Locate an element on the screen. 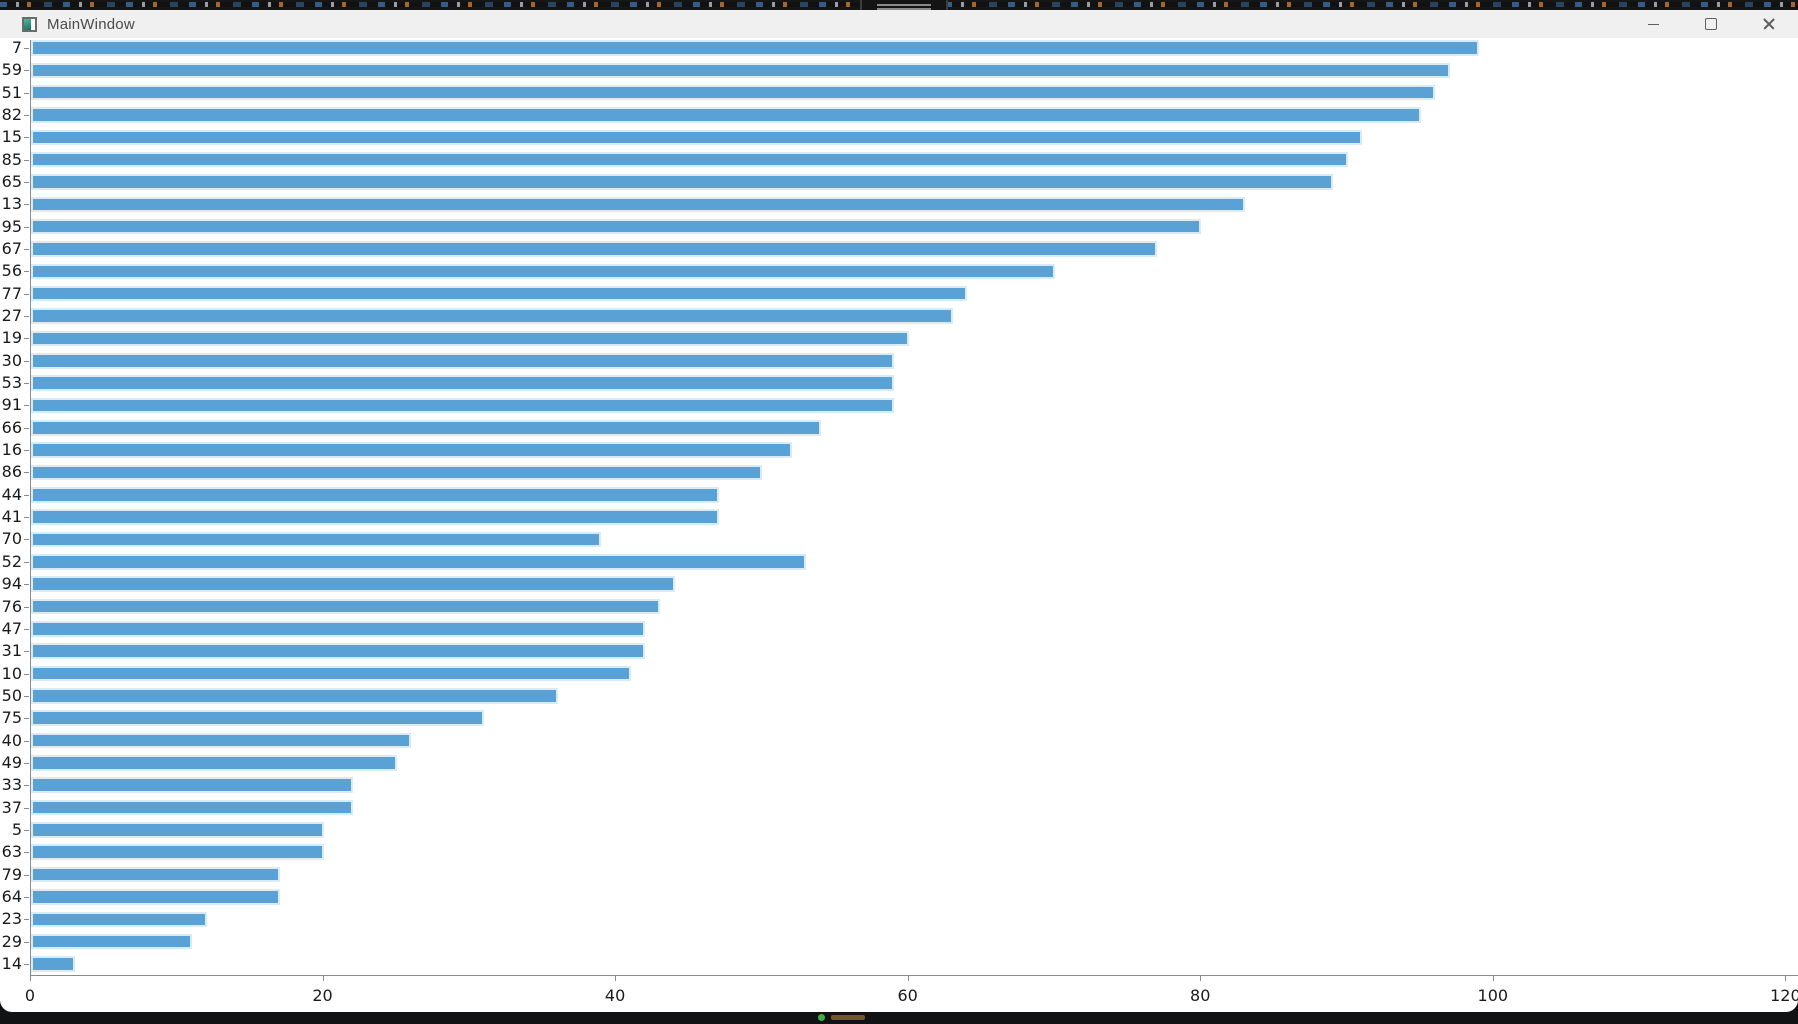 Image resolution: width=1798 pixels, height=1024 pixels. y-tick-label: 44 is located at coordinates (11, 494).